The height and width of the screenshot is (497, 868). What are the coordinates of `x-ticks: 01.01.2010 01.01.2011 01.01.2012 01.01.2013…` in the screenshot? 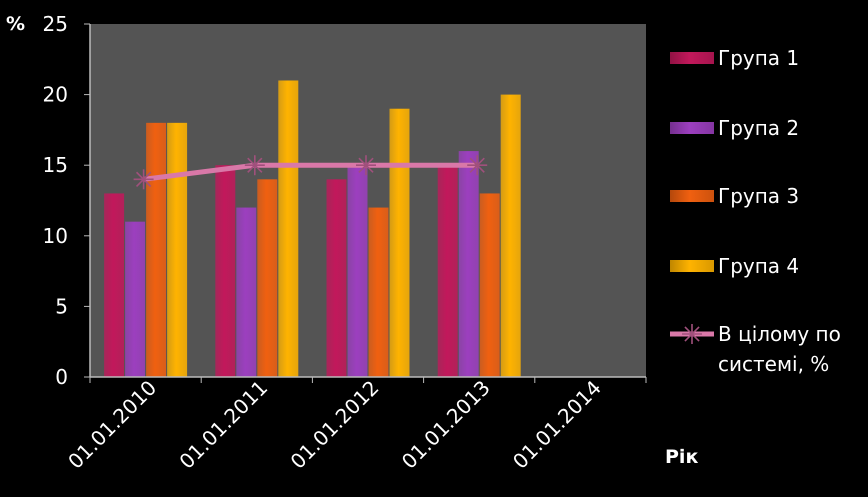 It's located at (355, 425).